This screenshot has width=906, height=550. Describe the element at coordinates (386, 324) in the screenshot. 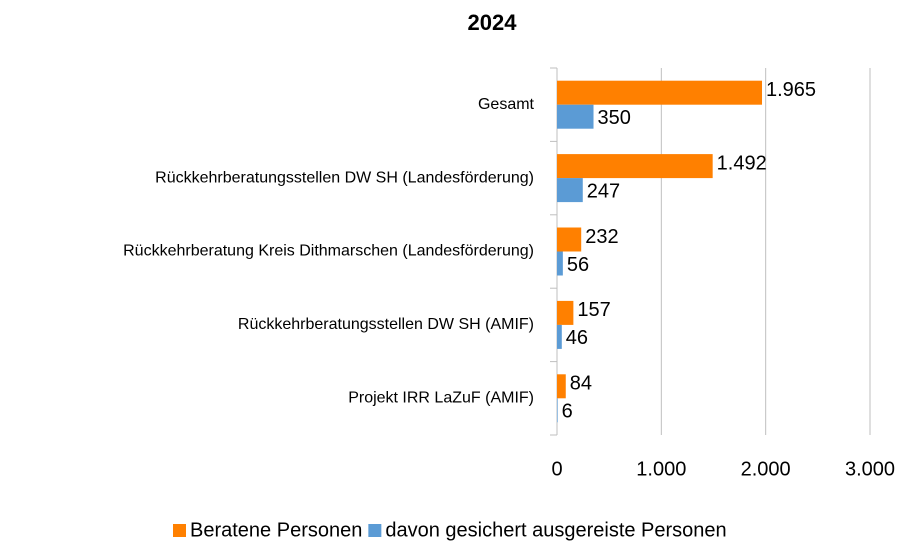

I see `y-tick-label: Rückkehrberatungsstellen DW SH (AMIF)` at that location.